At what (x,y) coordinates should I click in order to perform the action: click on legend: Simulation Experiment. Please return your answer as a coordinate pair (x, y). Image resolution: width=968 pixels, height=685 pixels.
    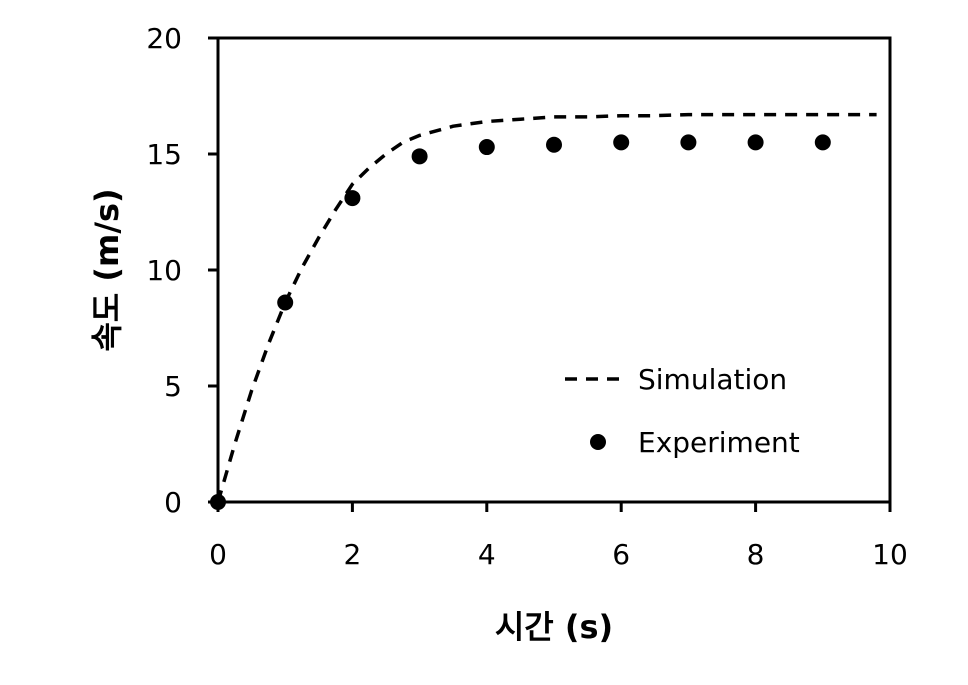
    Looking at the image, I should click on (682, 411).